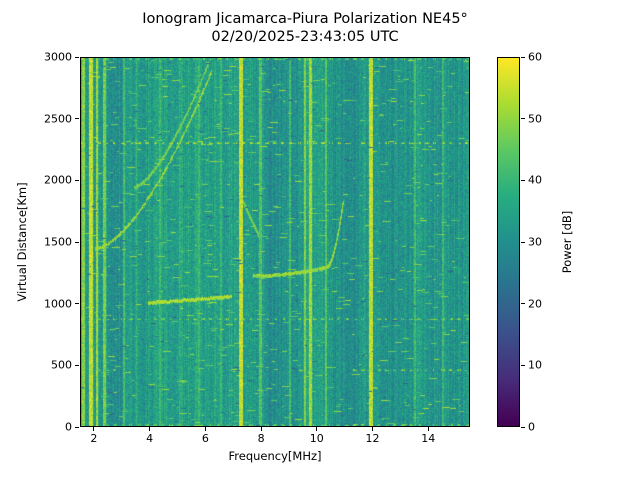  What do you see at coordinates (535, 242) in the screenshot?
I see `colorbar-tick-label-30: 30` at bounding box center [535, 242].